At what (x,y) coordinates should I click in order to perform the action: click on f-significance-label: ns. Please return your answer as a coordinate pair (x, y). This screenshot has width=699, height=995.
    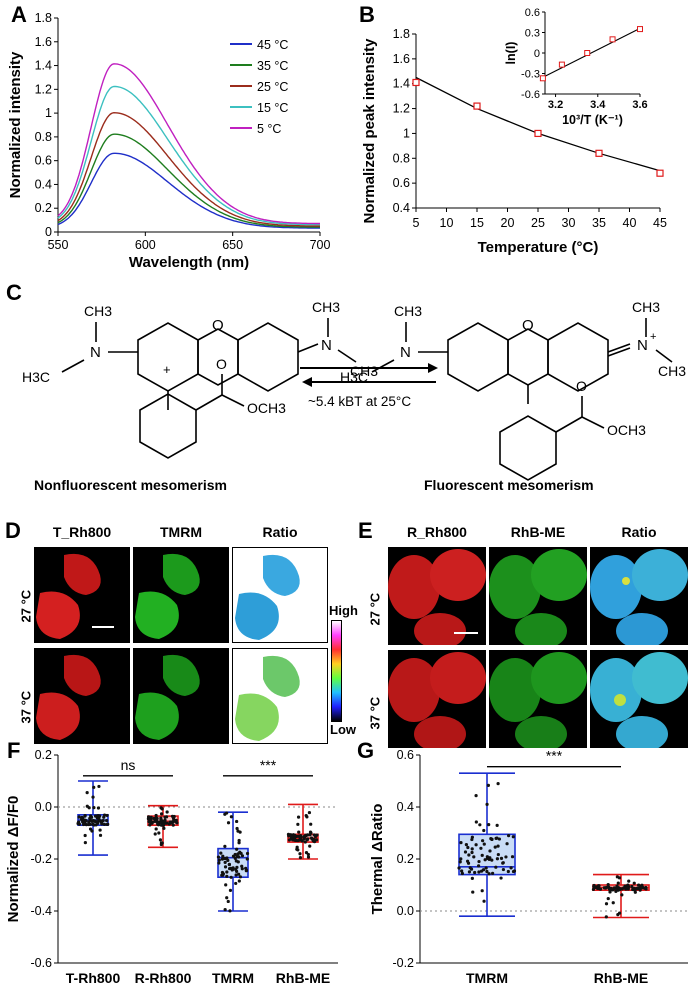
    Looking at the image, I should click on (128, 765).